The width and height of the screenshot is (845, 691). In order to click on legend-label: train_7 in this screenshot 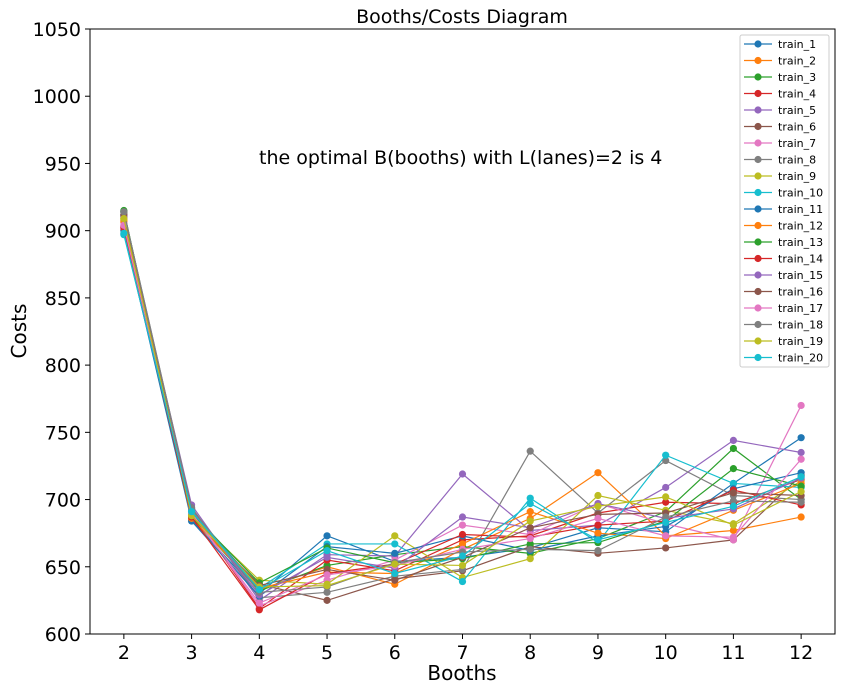, I will do `click(797, 143)`.